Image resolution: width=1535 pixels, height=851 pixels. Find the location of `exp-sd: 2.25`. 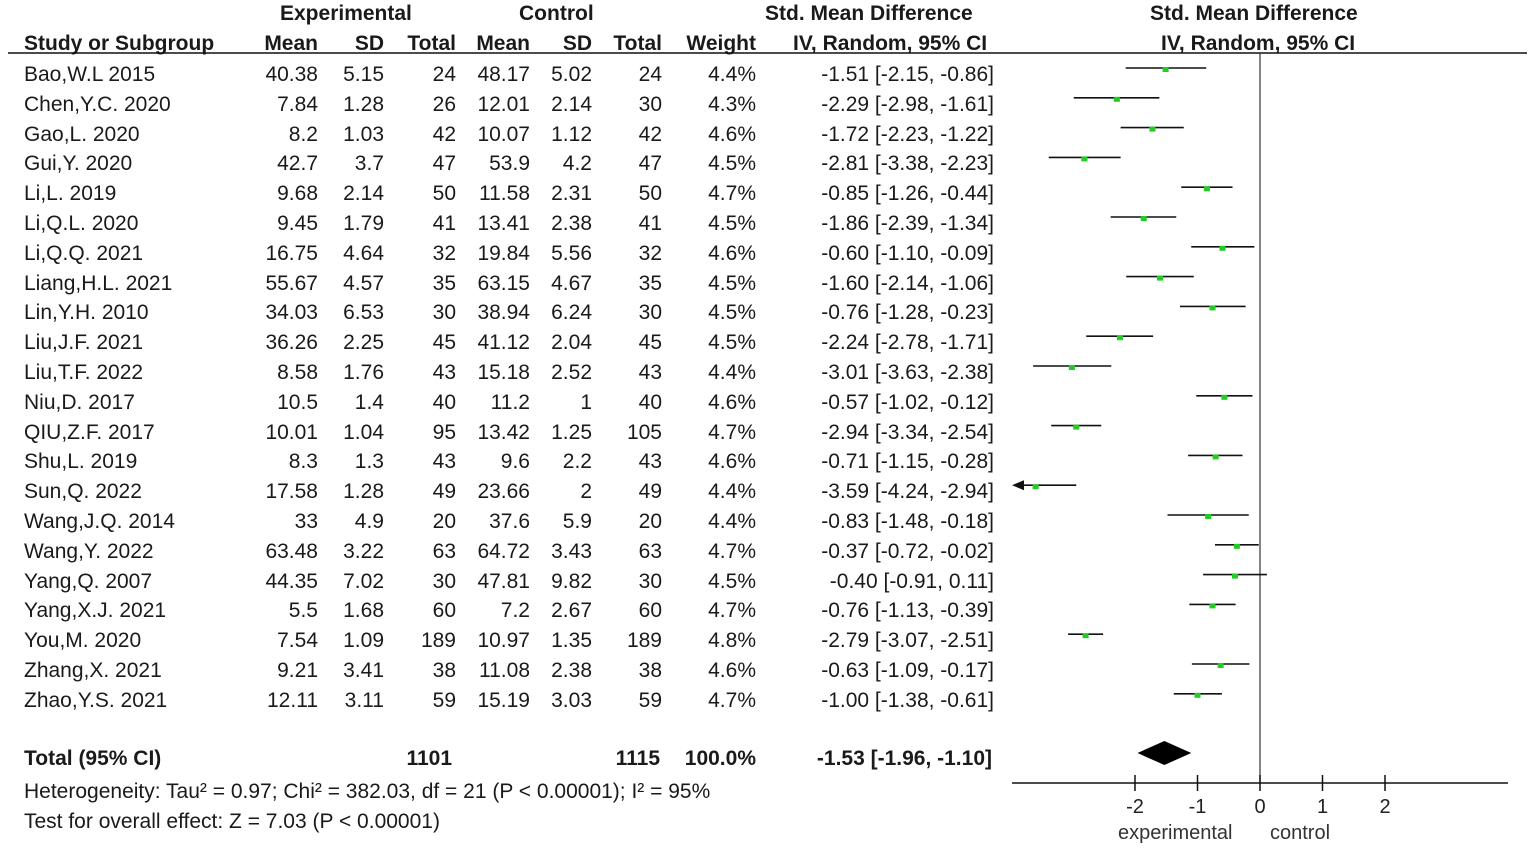

exp-sd: 2.25 is located at coordinates (363, 343).